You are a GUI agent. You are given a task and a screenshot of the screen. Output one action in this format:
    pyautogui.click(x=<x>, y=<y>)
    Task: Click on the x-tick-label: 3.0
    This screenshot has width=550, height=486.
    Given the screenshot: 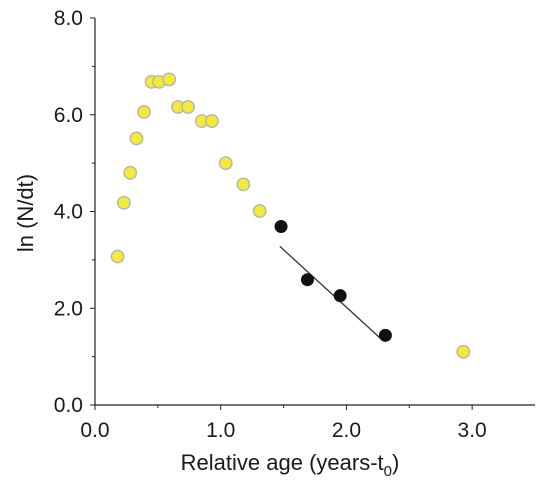 What is the action you would take?
    pyautogui.click(x=472, y=430)
    